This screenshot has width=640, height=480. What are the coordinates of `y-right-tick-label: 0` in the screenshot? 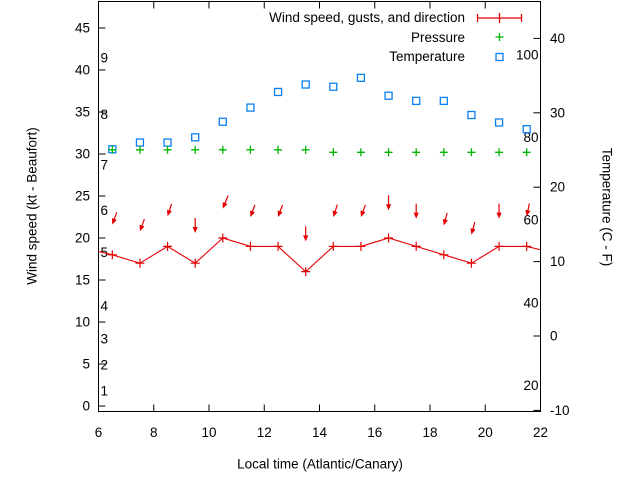 It's located at (554, 335).